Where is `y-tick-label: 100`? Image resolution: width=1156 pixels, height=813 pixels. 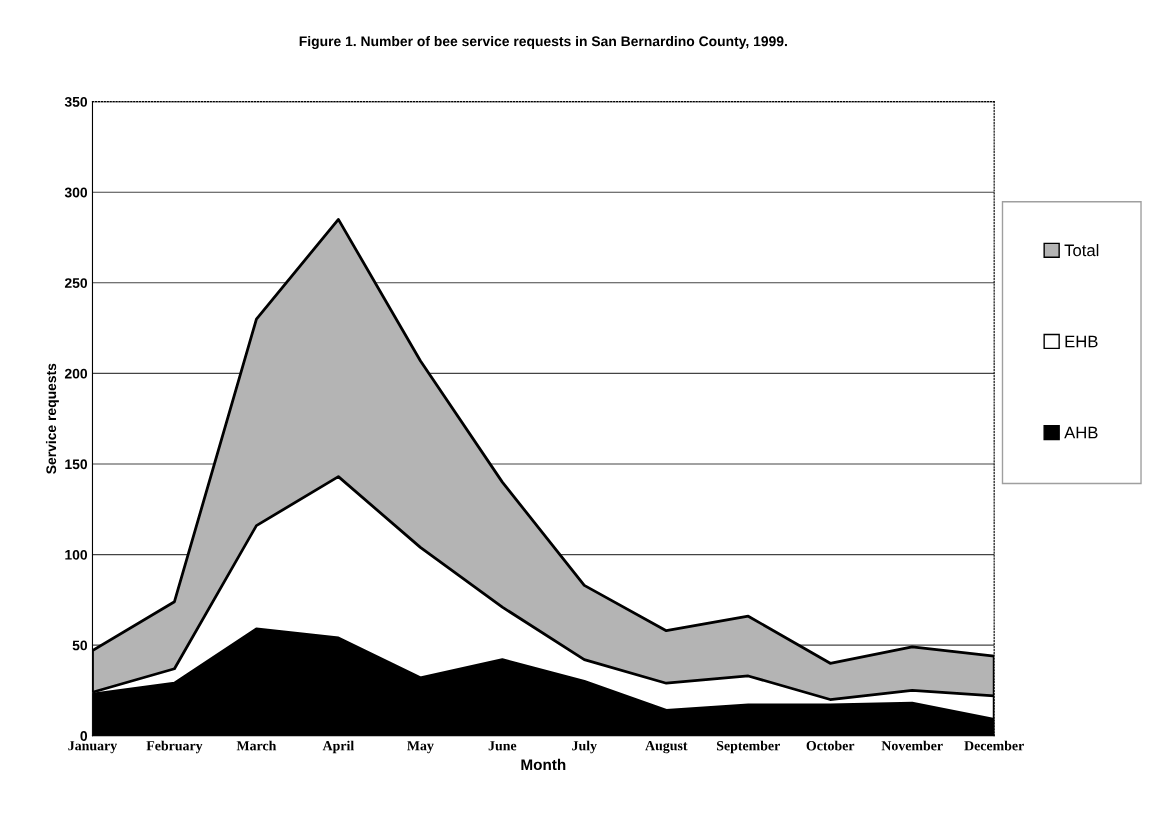 y-tick-label: 100 is located at coordinates (76, 554).